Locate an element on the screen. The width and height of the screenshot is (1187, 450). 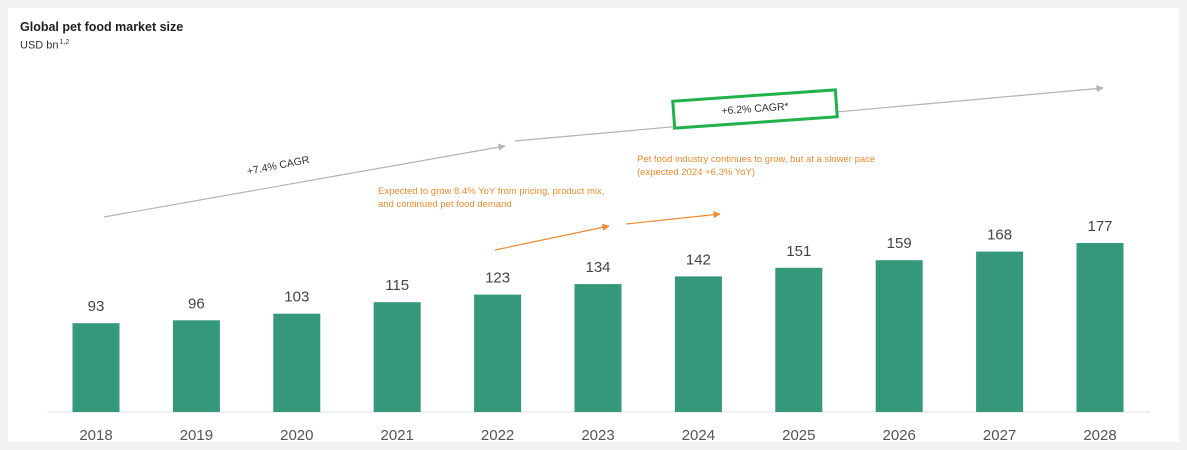
x-tick-label-2025: 2025 is located at coordinates (798, 435).